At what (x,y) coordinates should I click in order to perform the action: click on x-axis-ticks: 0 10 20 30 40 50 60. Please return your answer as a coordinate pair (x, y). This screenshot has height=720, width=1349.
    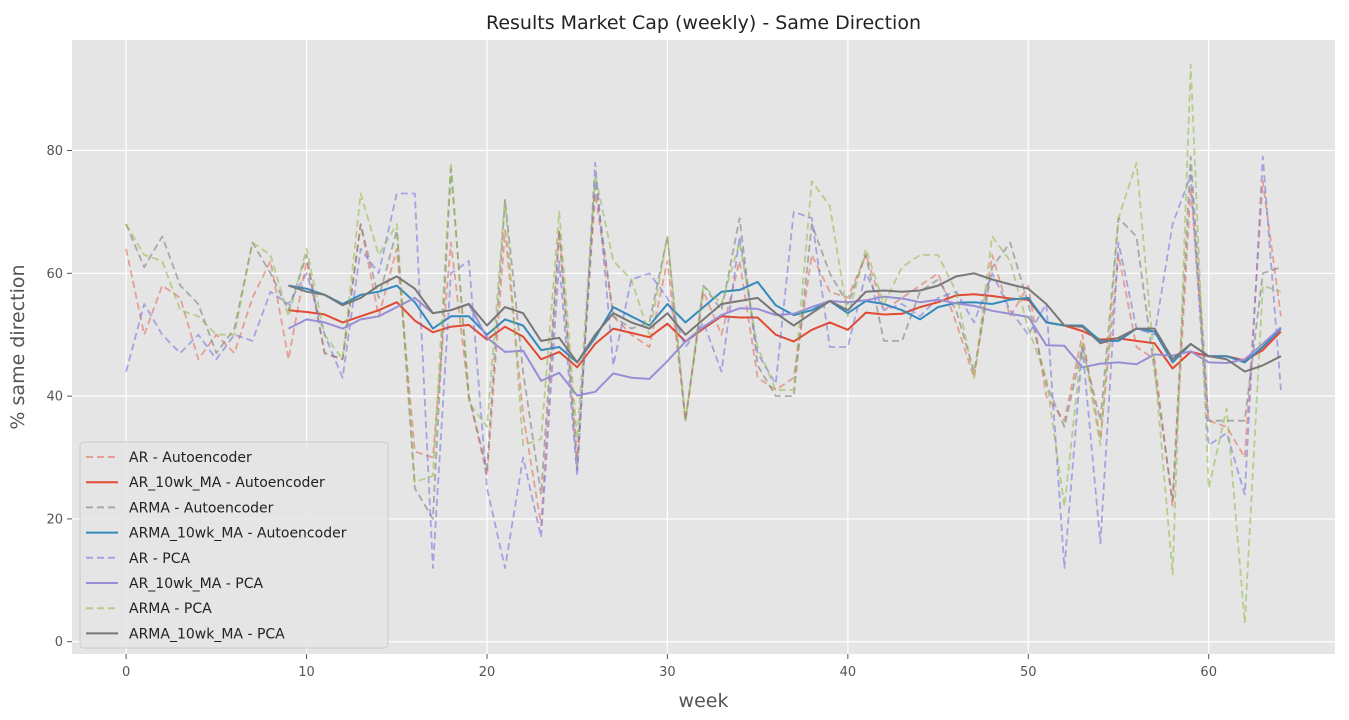
    Looking at the image, I should click on (669, 667).